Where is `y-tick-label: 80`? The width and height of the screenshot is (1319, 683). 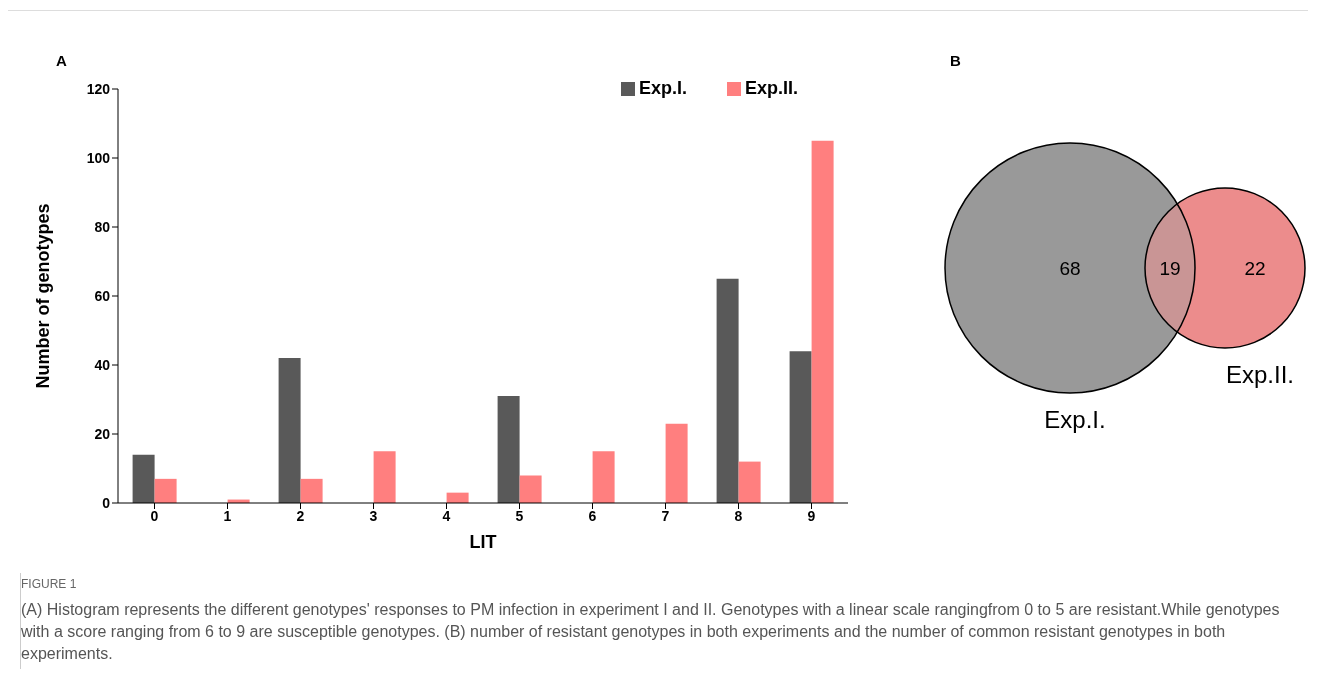 y-tick-label: 80 is located at coordinates (102, 226).